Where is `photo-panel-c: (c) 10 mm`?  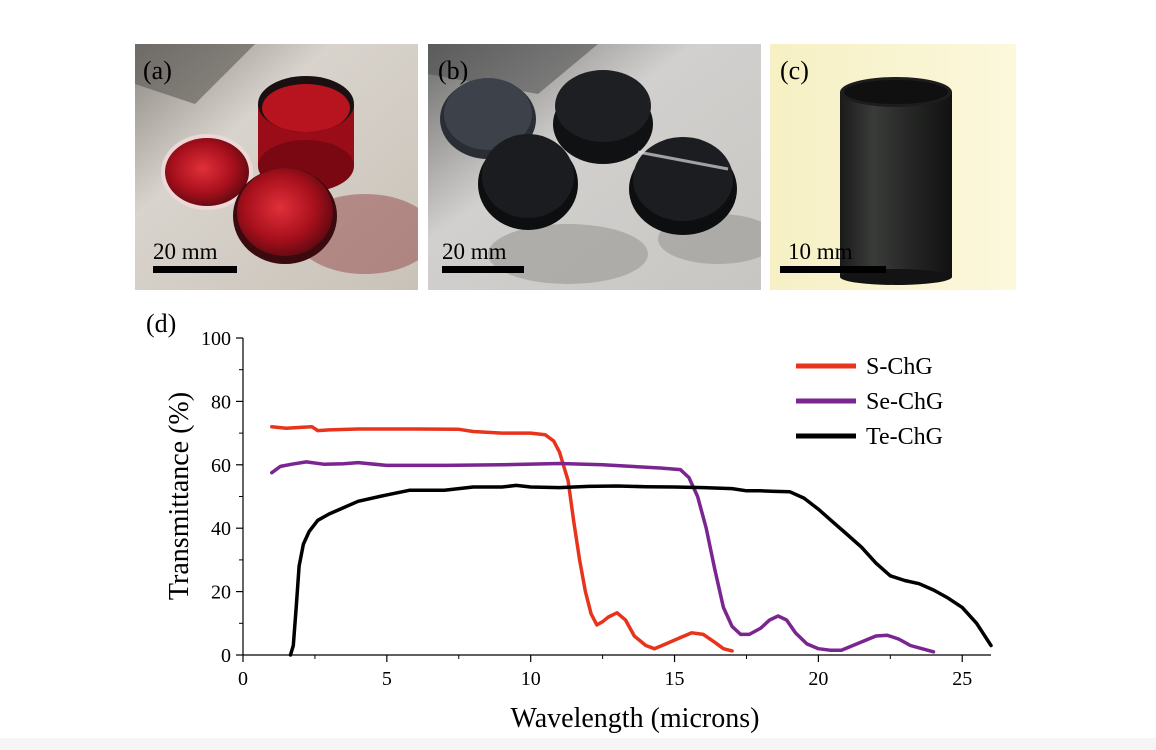 photo-panel-c: (c) 10 mm is located at coordinates (893, 167).